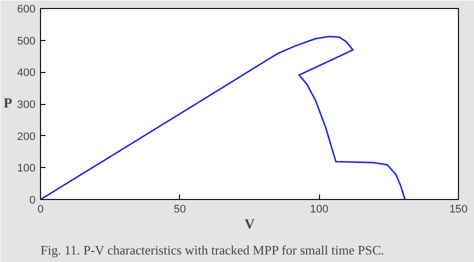 Image resolution: width=474 pixels, height=262 pixels. Describe the element at coordinates (26, 73) in the screenshot. I see `y-tick-label: 400` at that location.